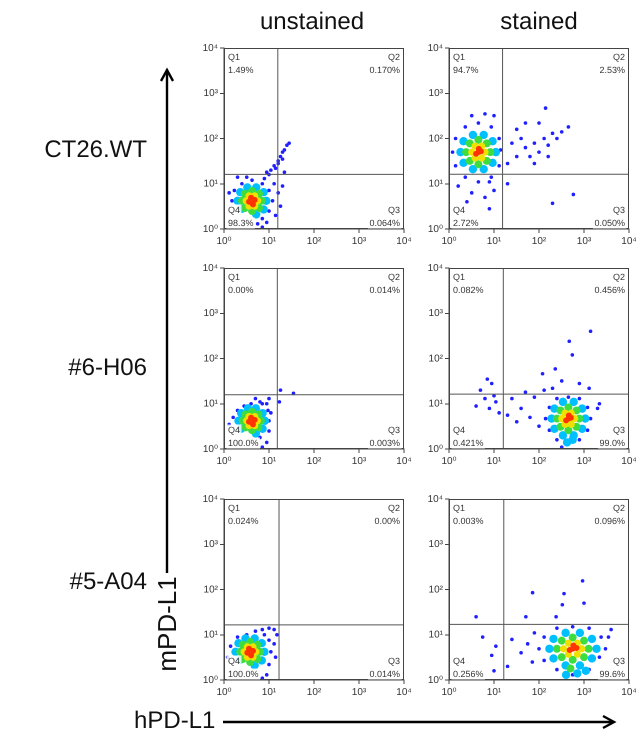  Describe the element at coordinates (384, 223) in the screenshot. I see `annotation: 0.064%` at that location.